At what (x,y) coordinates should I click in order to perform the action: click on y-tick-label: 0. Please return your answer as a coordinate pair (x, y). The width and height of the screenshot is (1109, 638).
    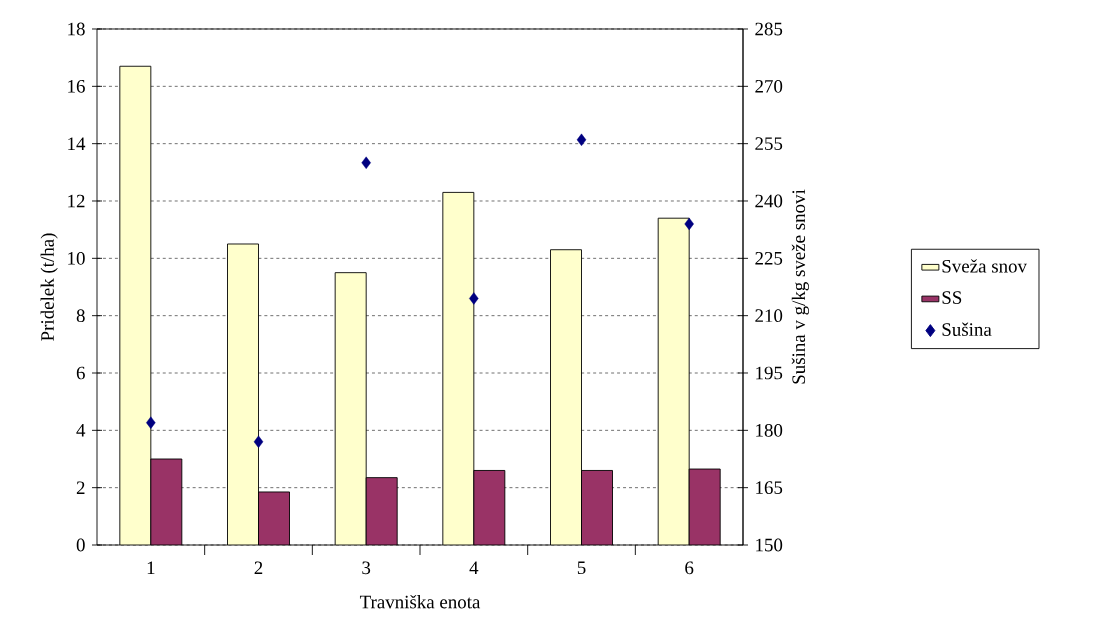
    Looking at the image, I should click on (80, 545).